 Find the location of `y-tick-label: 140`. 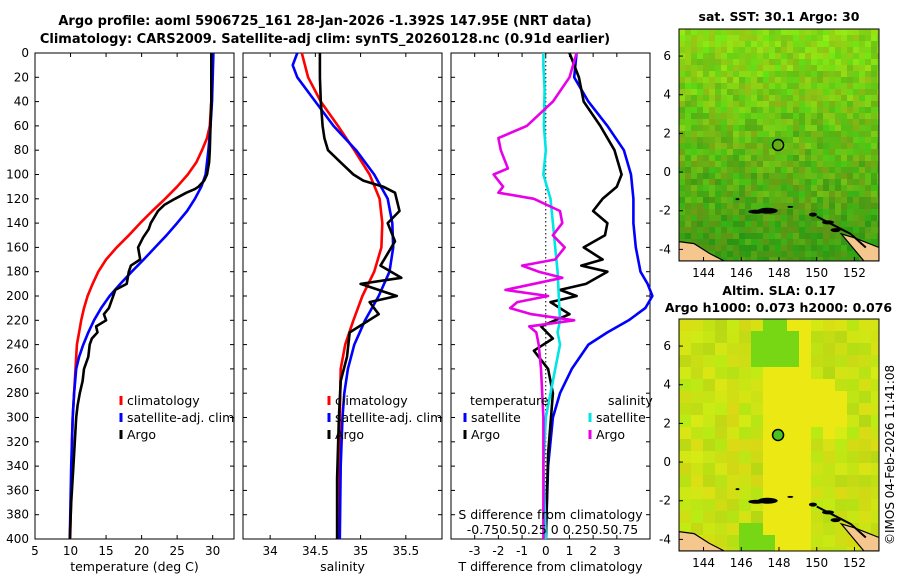

y-tick-label: 140 is located at coordinates (17, 223).